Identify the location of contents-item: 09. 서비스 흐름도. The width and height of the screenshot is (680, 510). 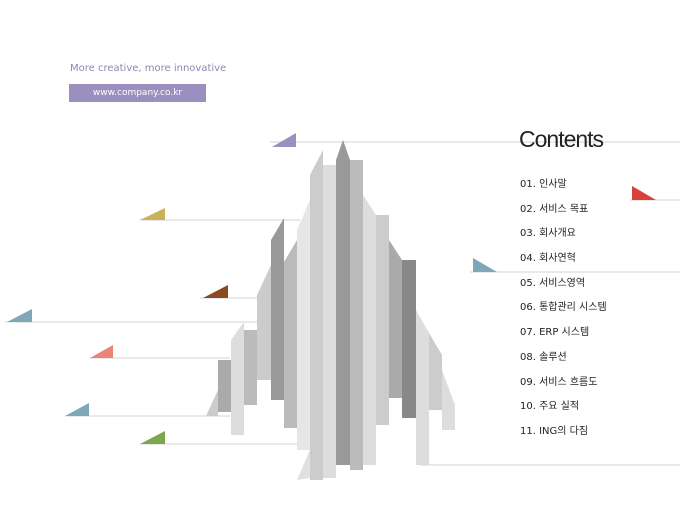
(559, 382).